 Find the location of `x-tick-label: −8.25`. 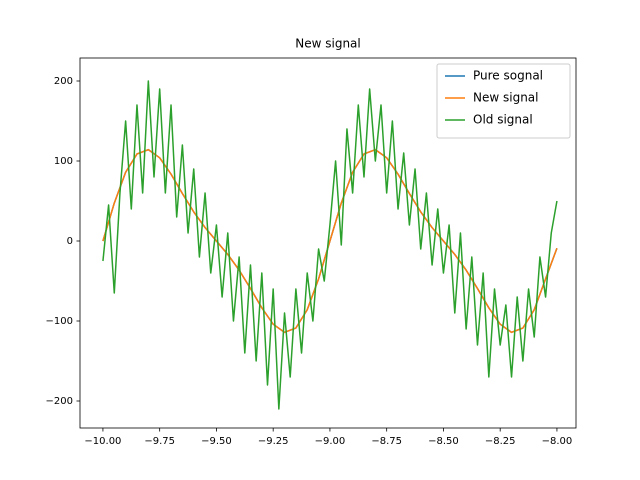

x-tick-label: −8.25 is located at coordinates (500, 441).